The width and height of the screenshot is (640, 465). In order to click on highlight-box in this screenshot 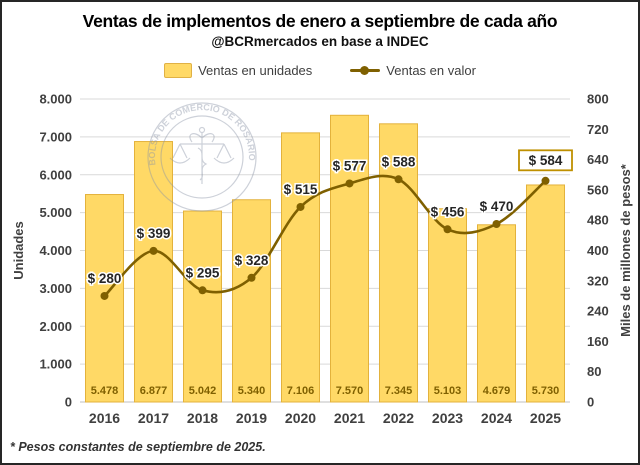, I will do `click(545, 160)`.